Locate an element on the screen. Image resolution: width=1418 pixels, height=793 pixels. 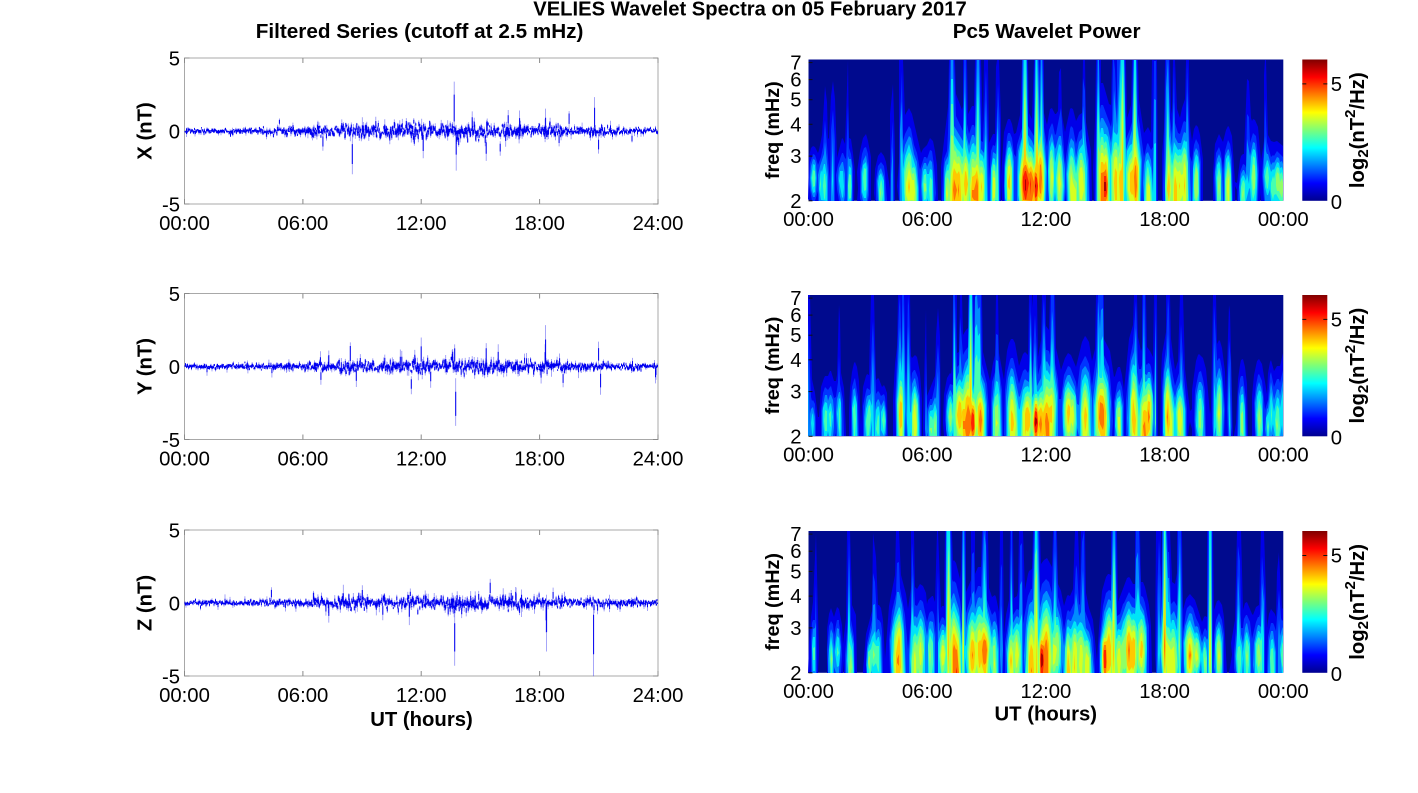
svg-text: Z (nT) is located at coordinates (146, 603).